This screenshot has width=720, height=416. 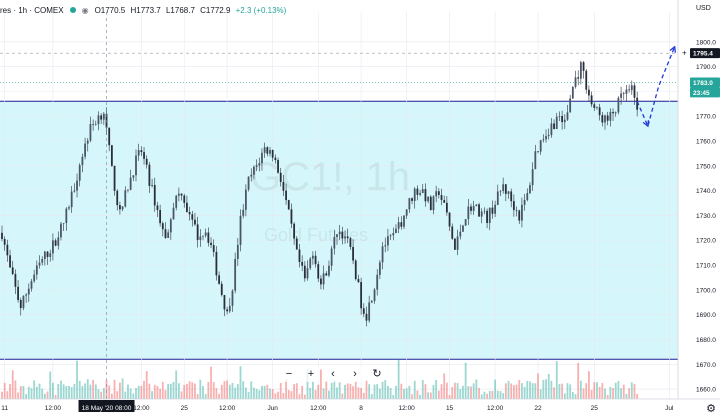 What do you see at coordinates (706, 315) in the screenshot?
I see `price-tick-label: 1690.0` at bounding box center [706, 315].